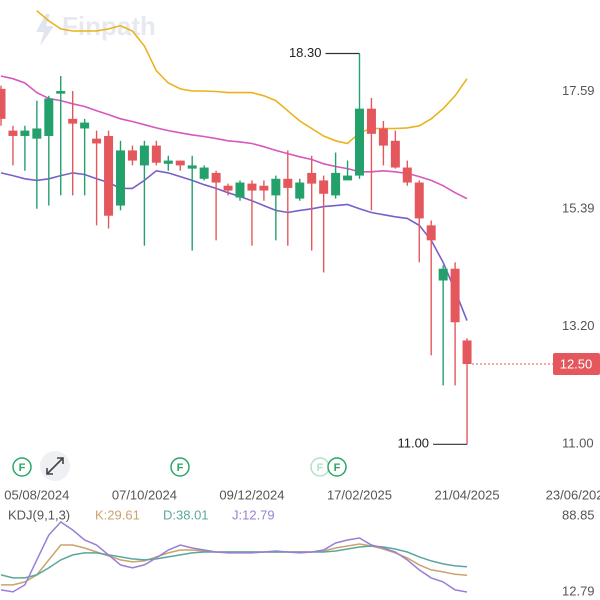  I want to click on y-tick-label: 88.85, so click(578, 514).